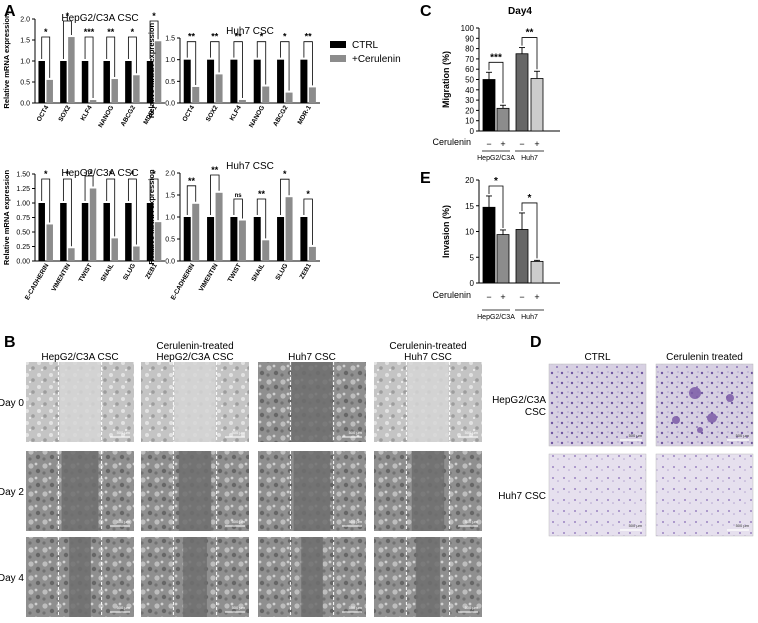 The image size is (758, 623). I want to click on column-label: Cerulenin treated, so click(704, 357).